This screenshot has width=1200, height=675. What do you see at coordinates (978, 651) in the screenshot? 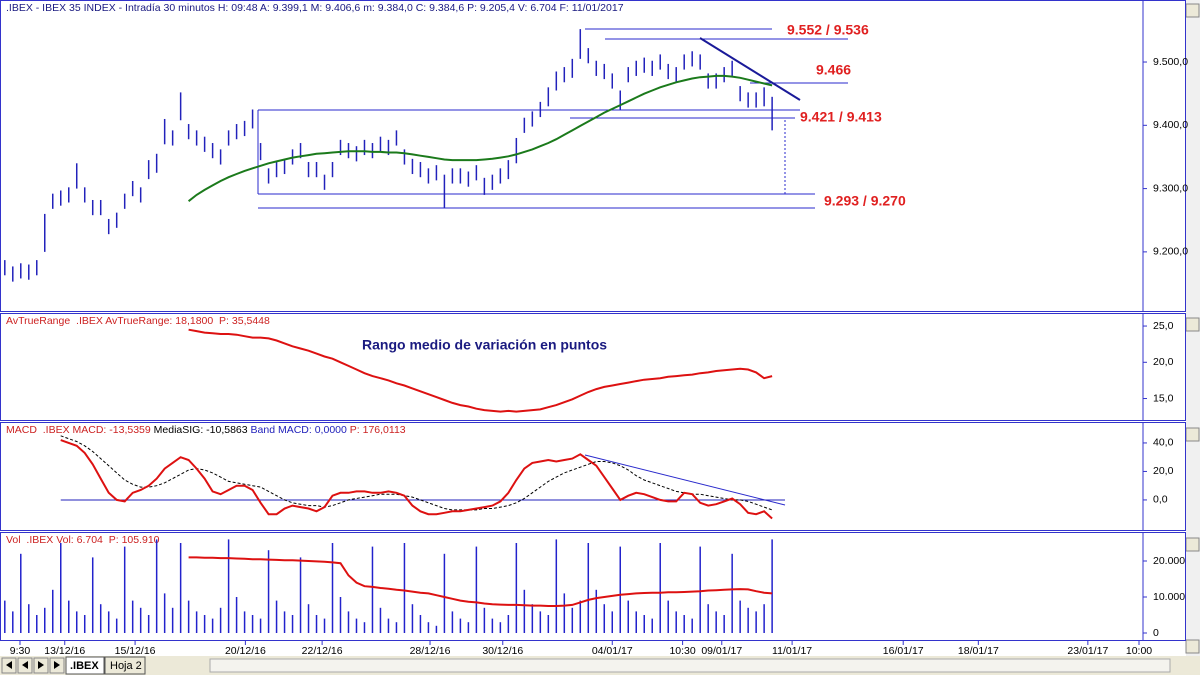
I see `x-tick-label: 18/01/17` at bounding box center [978, 651].